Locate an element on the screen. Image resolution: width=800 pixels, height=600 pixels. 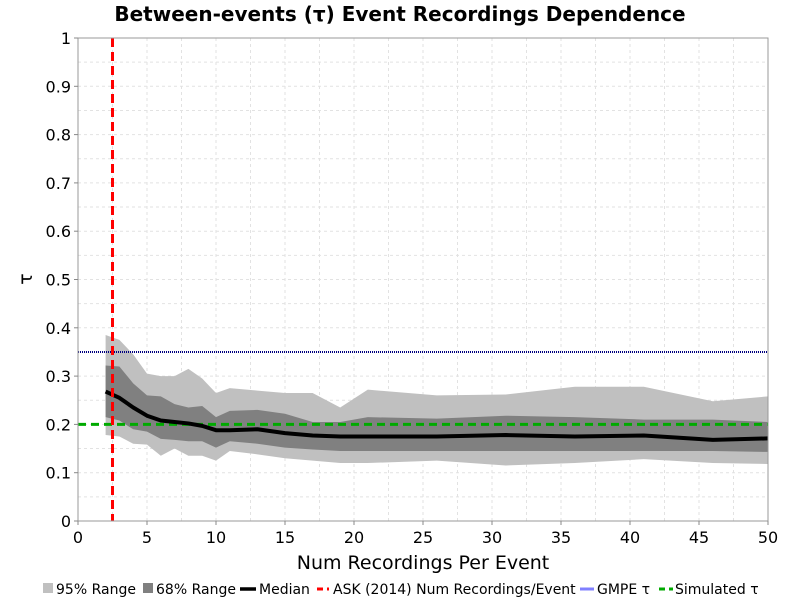
x-axis-label: Num Recordings Per Event is located at coordinates (423, 563).